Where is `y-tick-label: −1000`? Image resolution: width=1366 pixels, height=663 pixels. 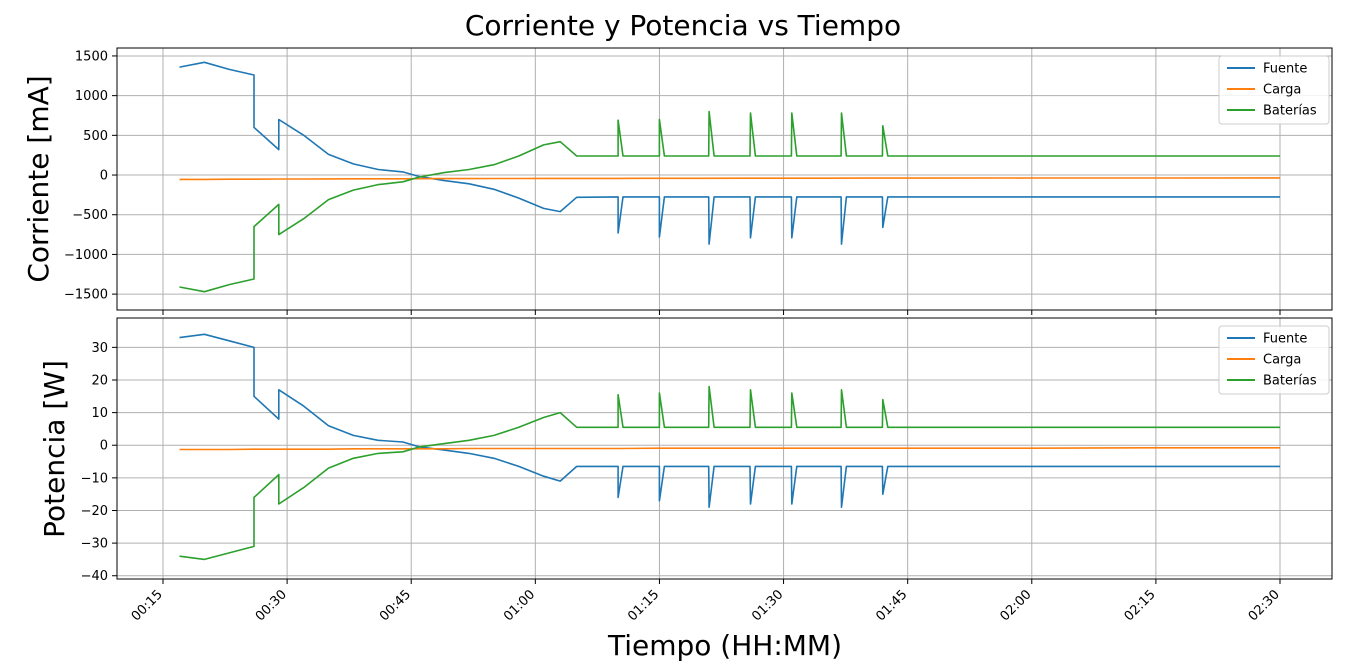 y-tick-label: −1000 is located at coordinates (86, 255).